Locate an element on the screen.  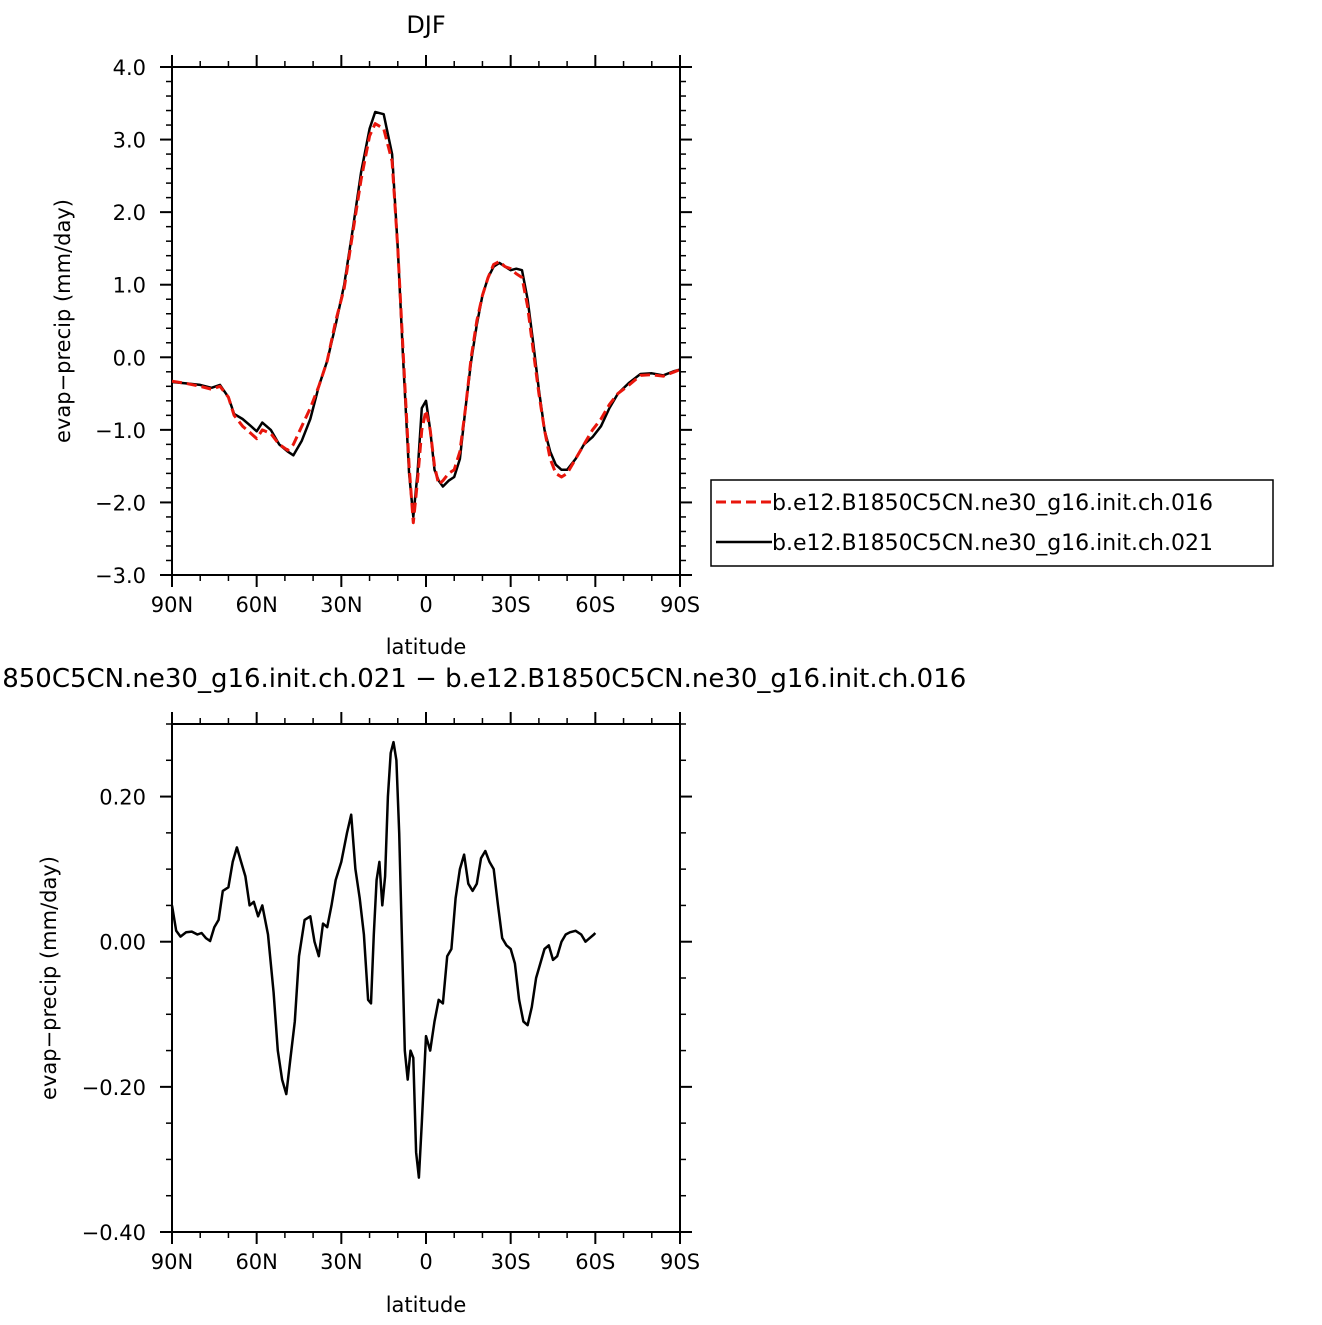
top-y-tick-label: −2.0 is located at coordinates (120, 503).